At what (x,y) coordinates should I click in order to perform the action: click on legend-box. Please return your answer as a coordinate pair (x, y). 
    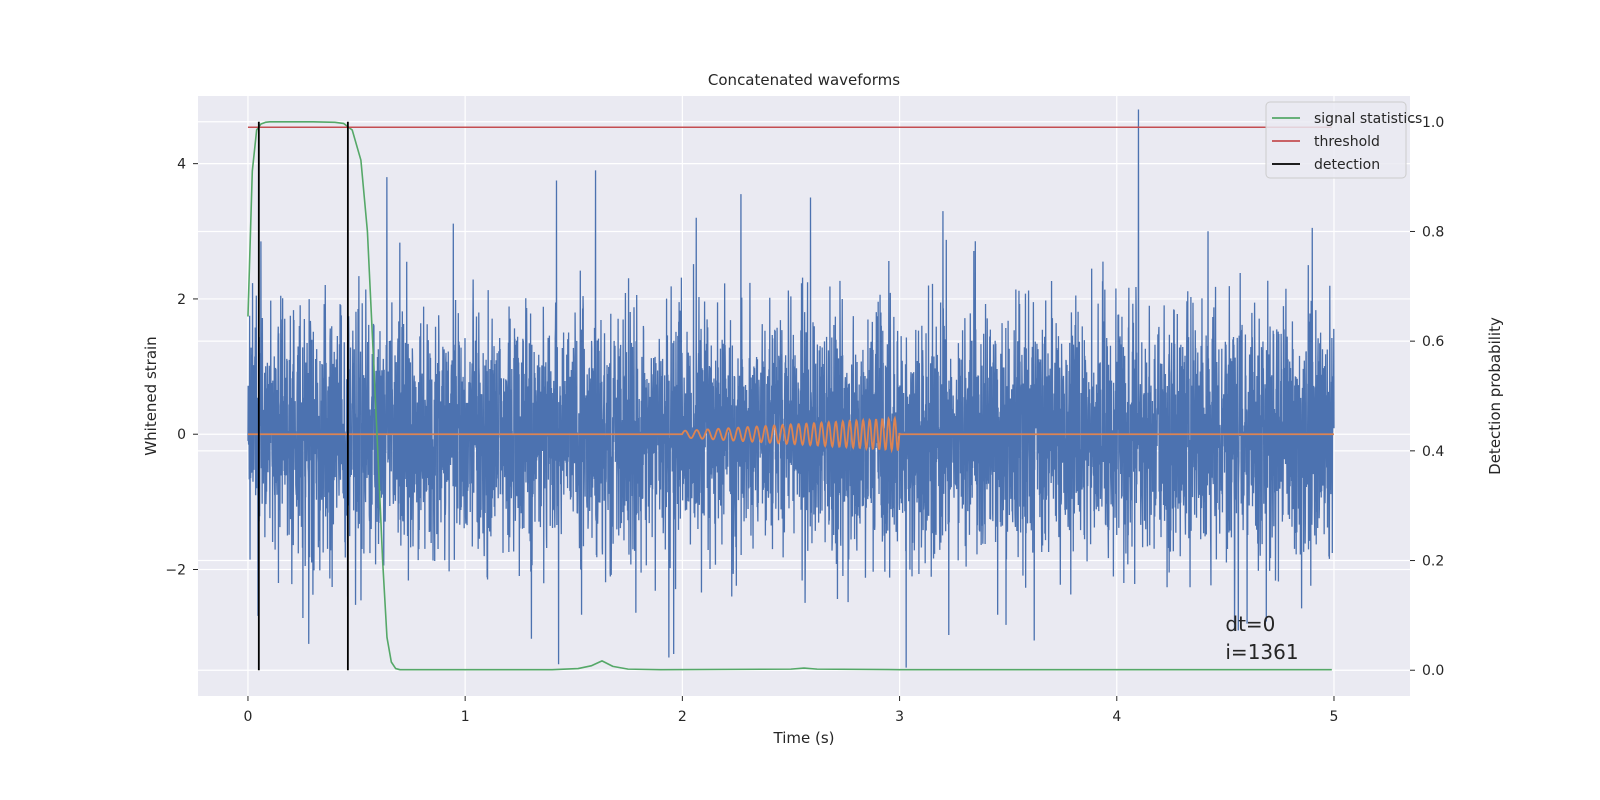
    Looking at the image, I should click on (1336, 140).